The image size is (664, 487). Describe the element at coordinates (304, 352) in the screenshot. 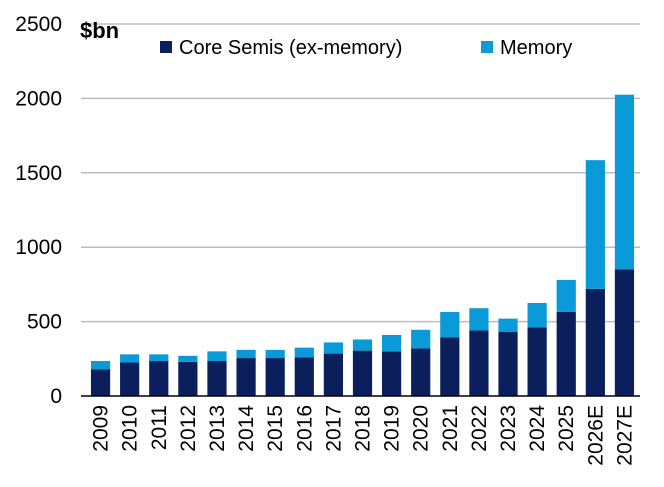

I see `bar-memory-2016` at that location.